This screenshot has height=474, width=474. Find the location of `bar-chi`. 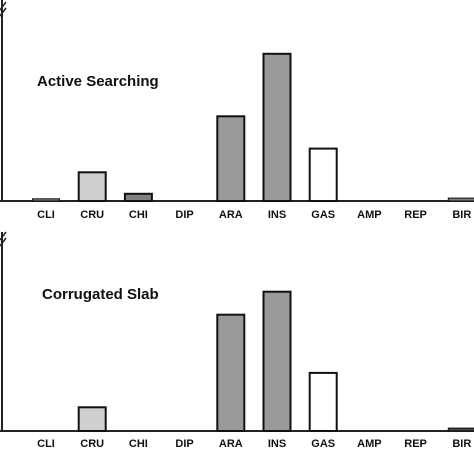

bar-chi is located at coordinates (138, 197).